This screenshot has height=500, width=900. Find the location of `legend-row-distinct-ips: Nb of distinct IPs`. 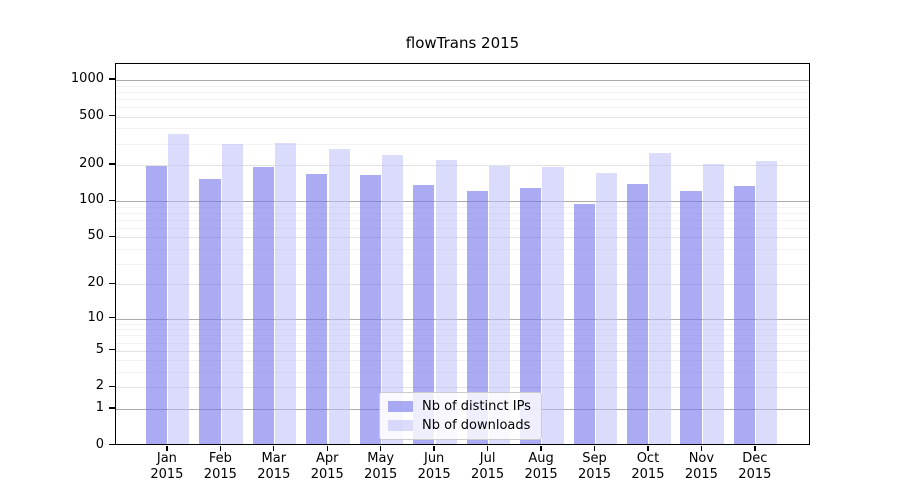

legend-row-distinct-ips: Nb of distinct IPs is located at coordinates (459, 406).